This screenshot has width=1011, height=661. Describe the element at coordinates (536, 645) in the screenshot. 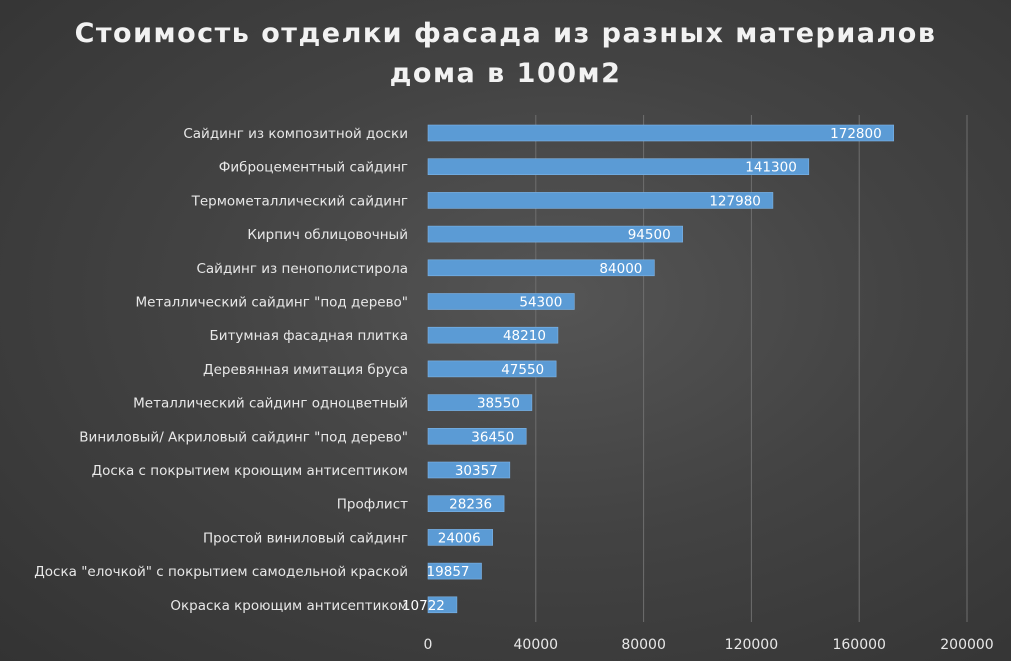

I see `x-tick-label-1: 40000` at that location.